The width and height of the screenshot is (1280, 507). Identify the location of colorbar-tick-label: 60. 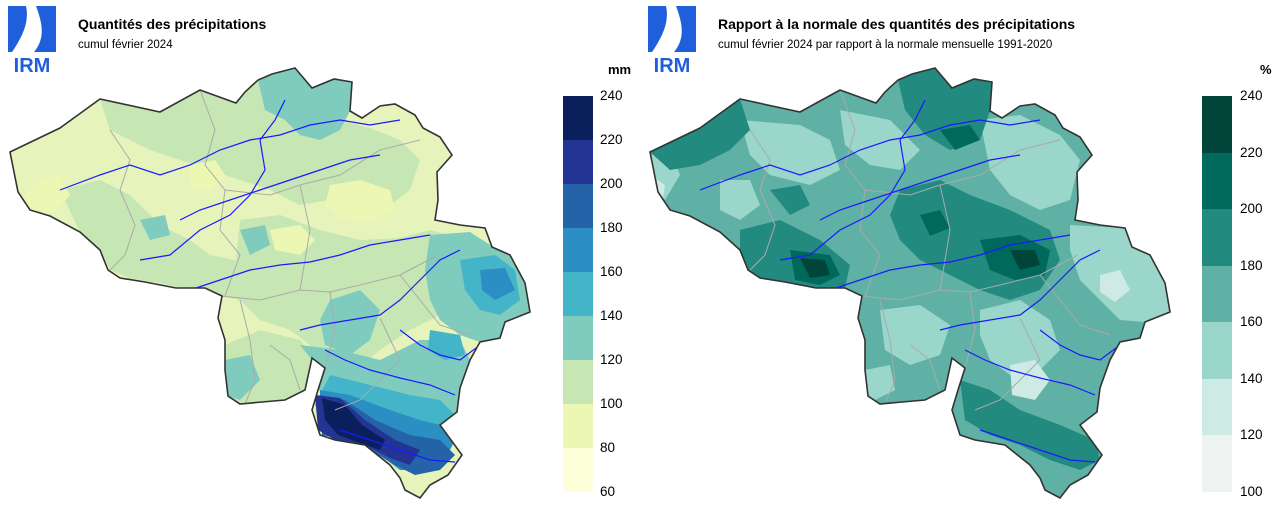
(608, 491).